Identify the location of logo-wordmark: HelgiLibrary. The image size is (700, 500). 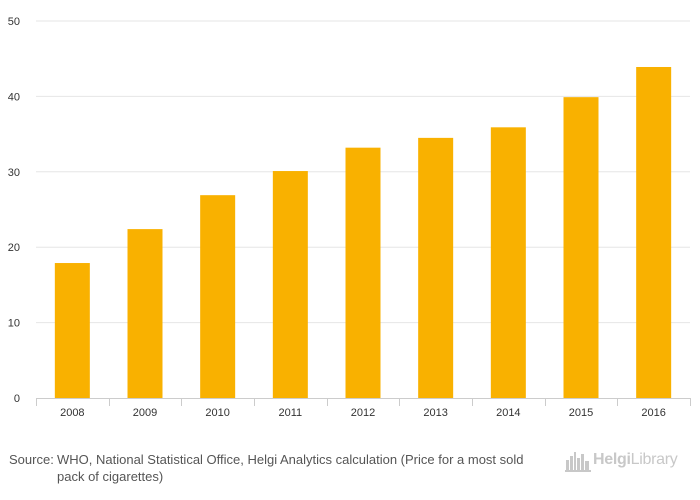
(635, 460).